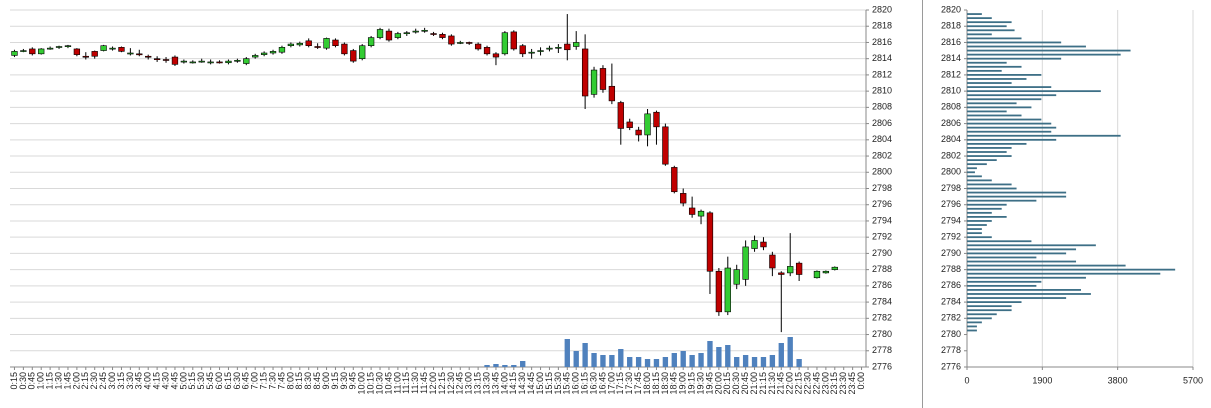 The image size is (1211, 408). I want to click on x-tick-label: 19:15, so click(692, 383).